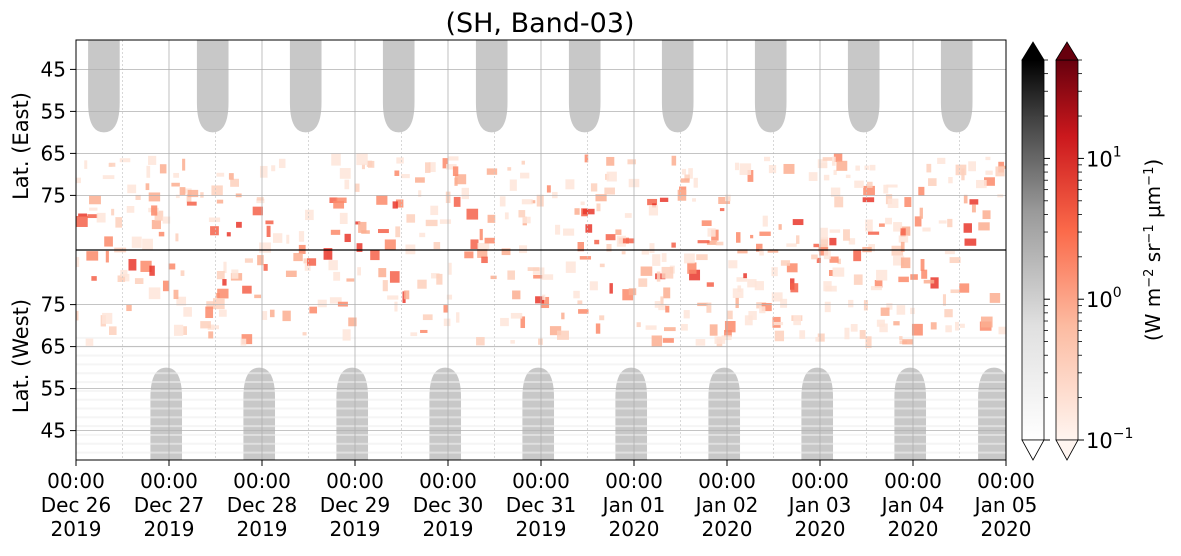  I want to click on colorbar-greys-extend-top, so click(1033, 51).